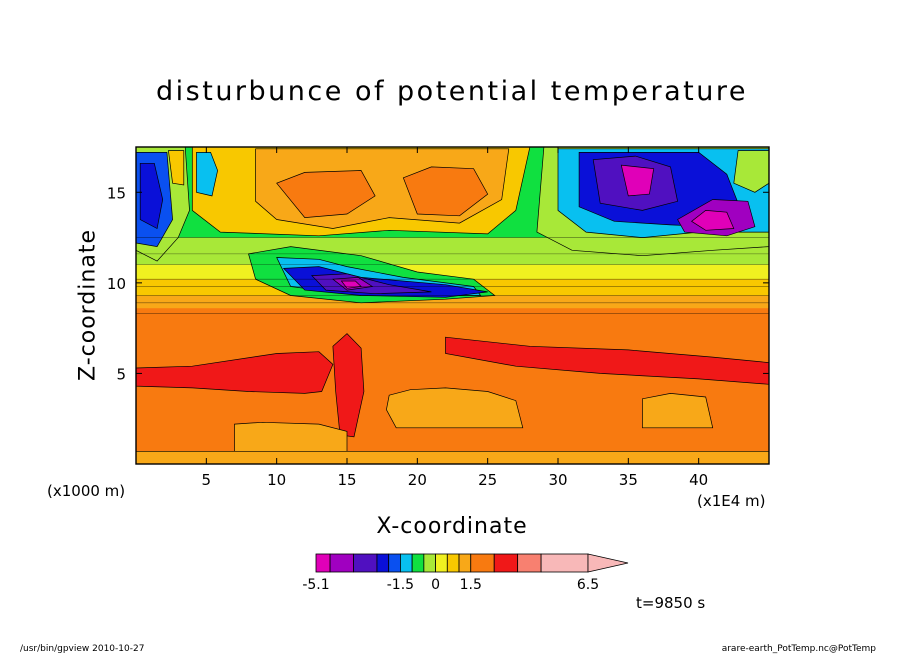  I want to click on lower-red-left, so click(235, 372).